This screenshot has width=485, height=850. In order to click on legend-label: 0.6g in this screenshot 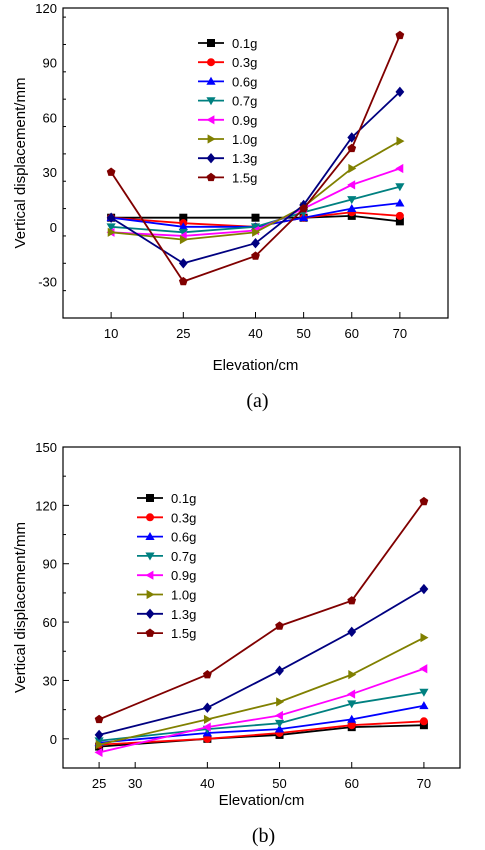, I will do `click(183, 537)`.